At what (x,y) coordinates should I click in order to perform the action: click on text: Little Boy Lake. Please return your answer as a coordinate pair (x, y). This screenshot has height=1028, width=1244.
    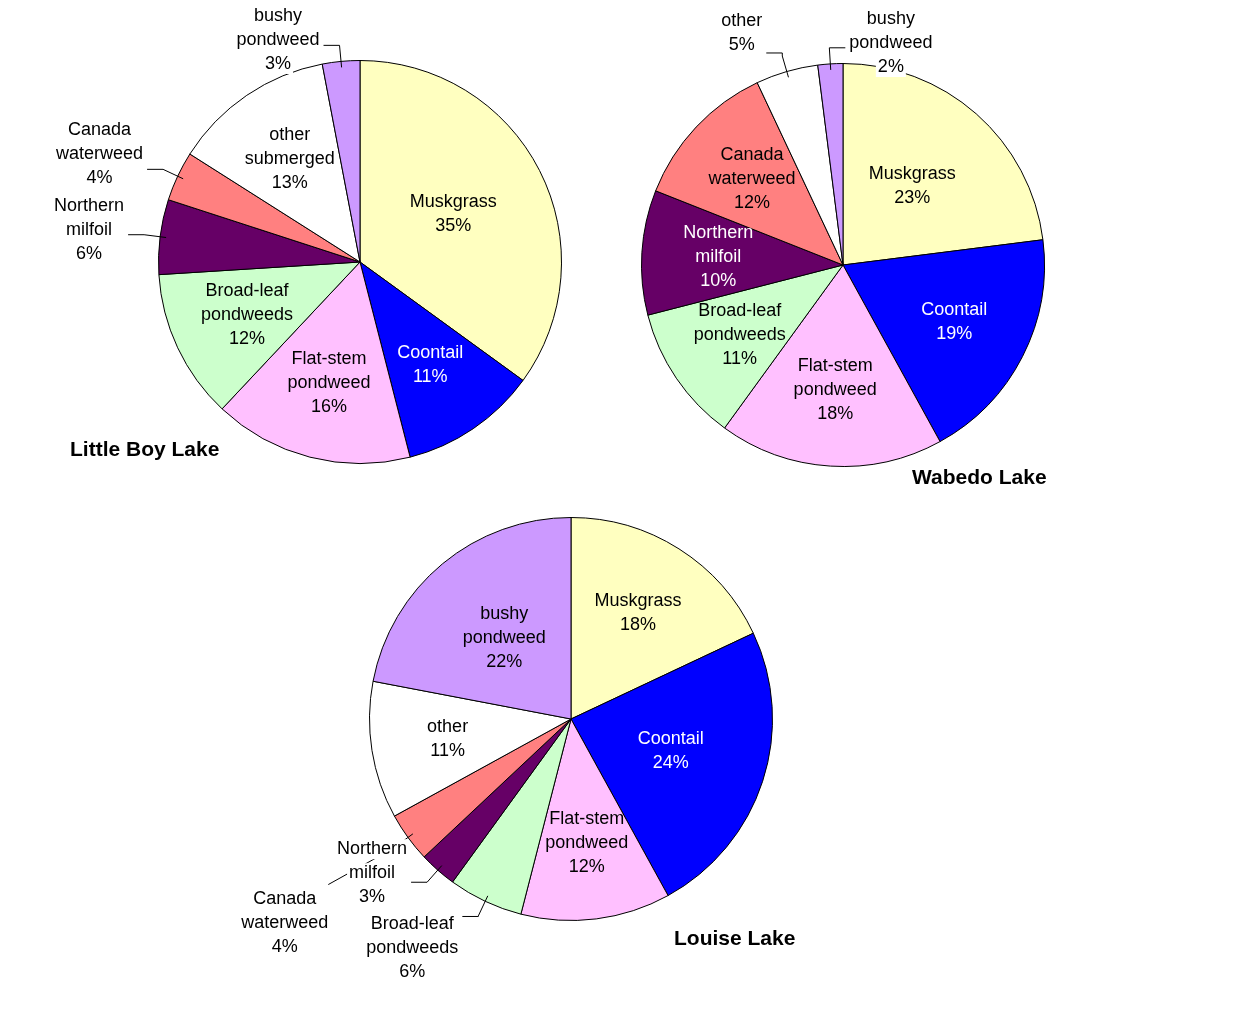
    Looking at the image, I should click on (145, 449).